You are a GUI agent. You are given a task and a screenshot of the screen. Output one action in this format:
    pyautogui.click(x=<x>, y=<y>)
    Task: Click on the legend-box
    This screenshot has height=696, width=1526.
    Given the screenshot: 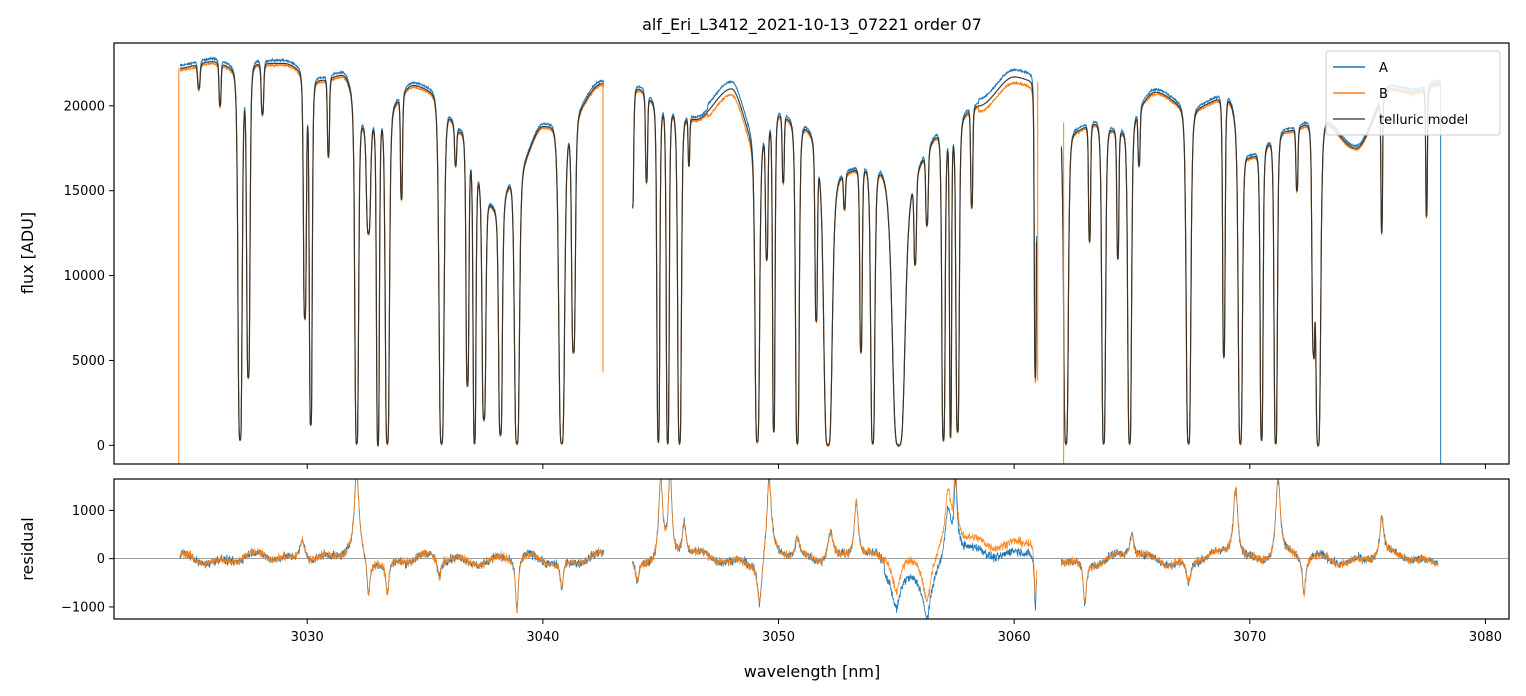 What is the action you would take?
    pyautogui.click(x=1413, y=93)
    